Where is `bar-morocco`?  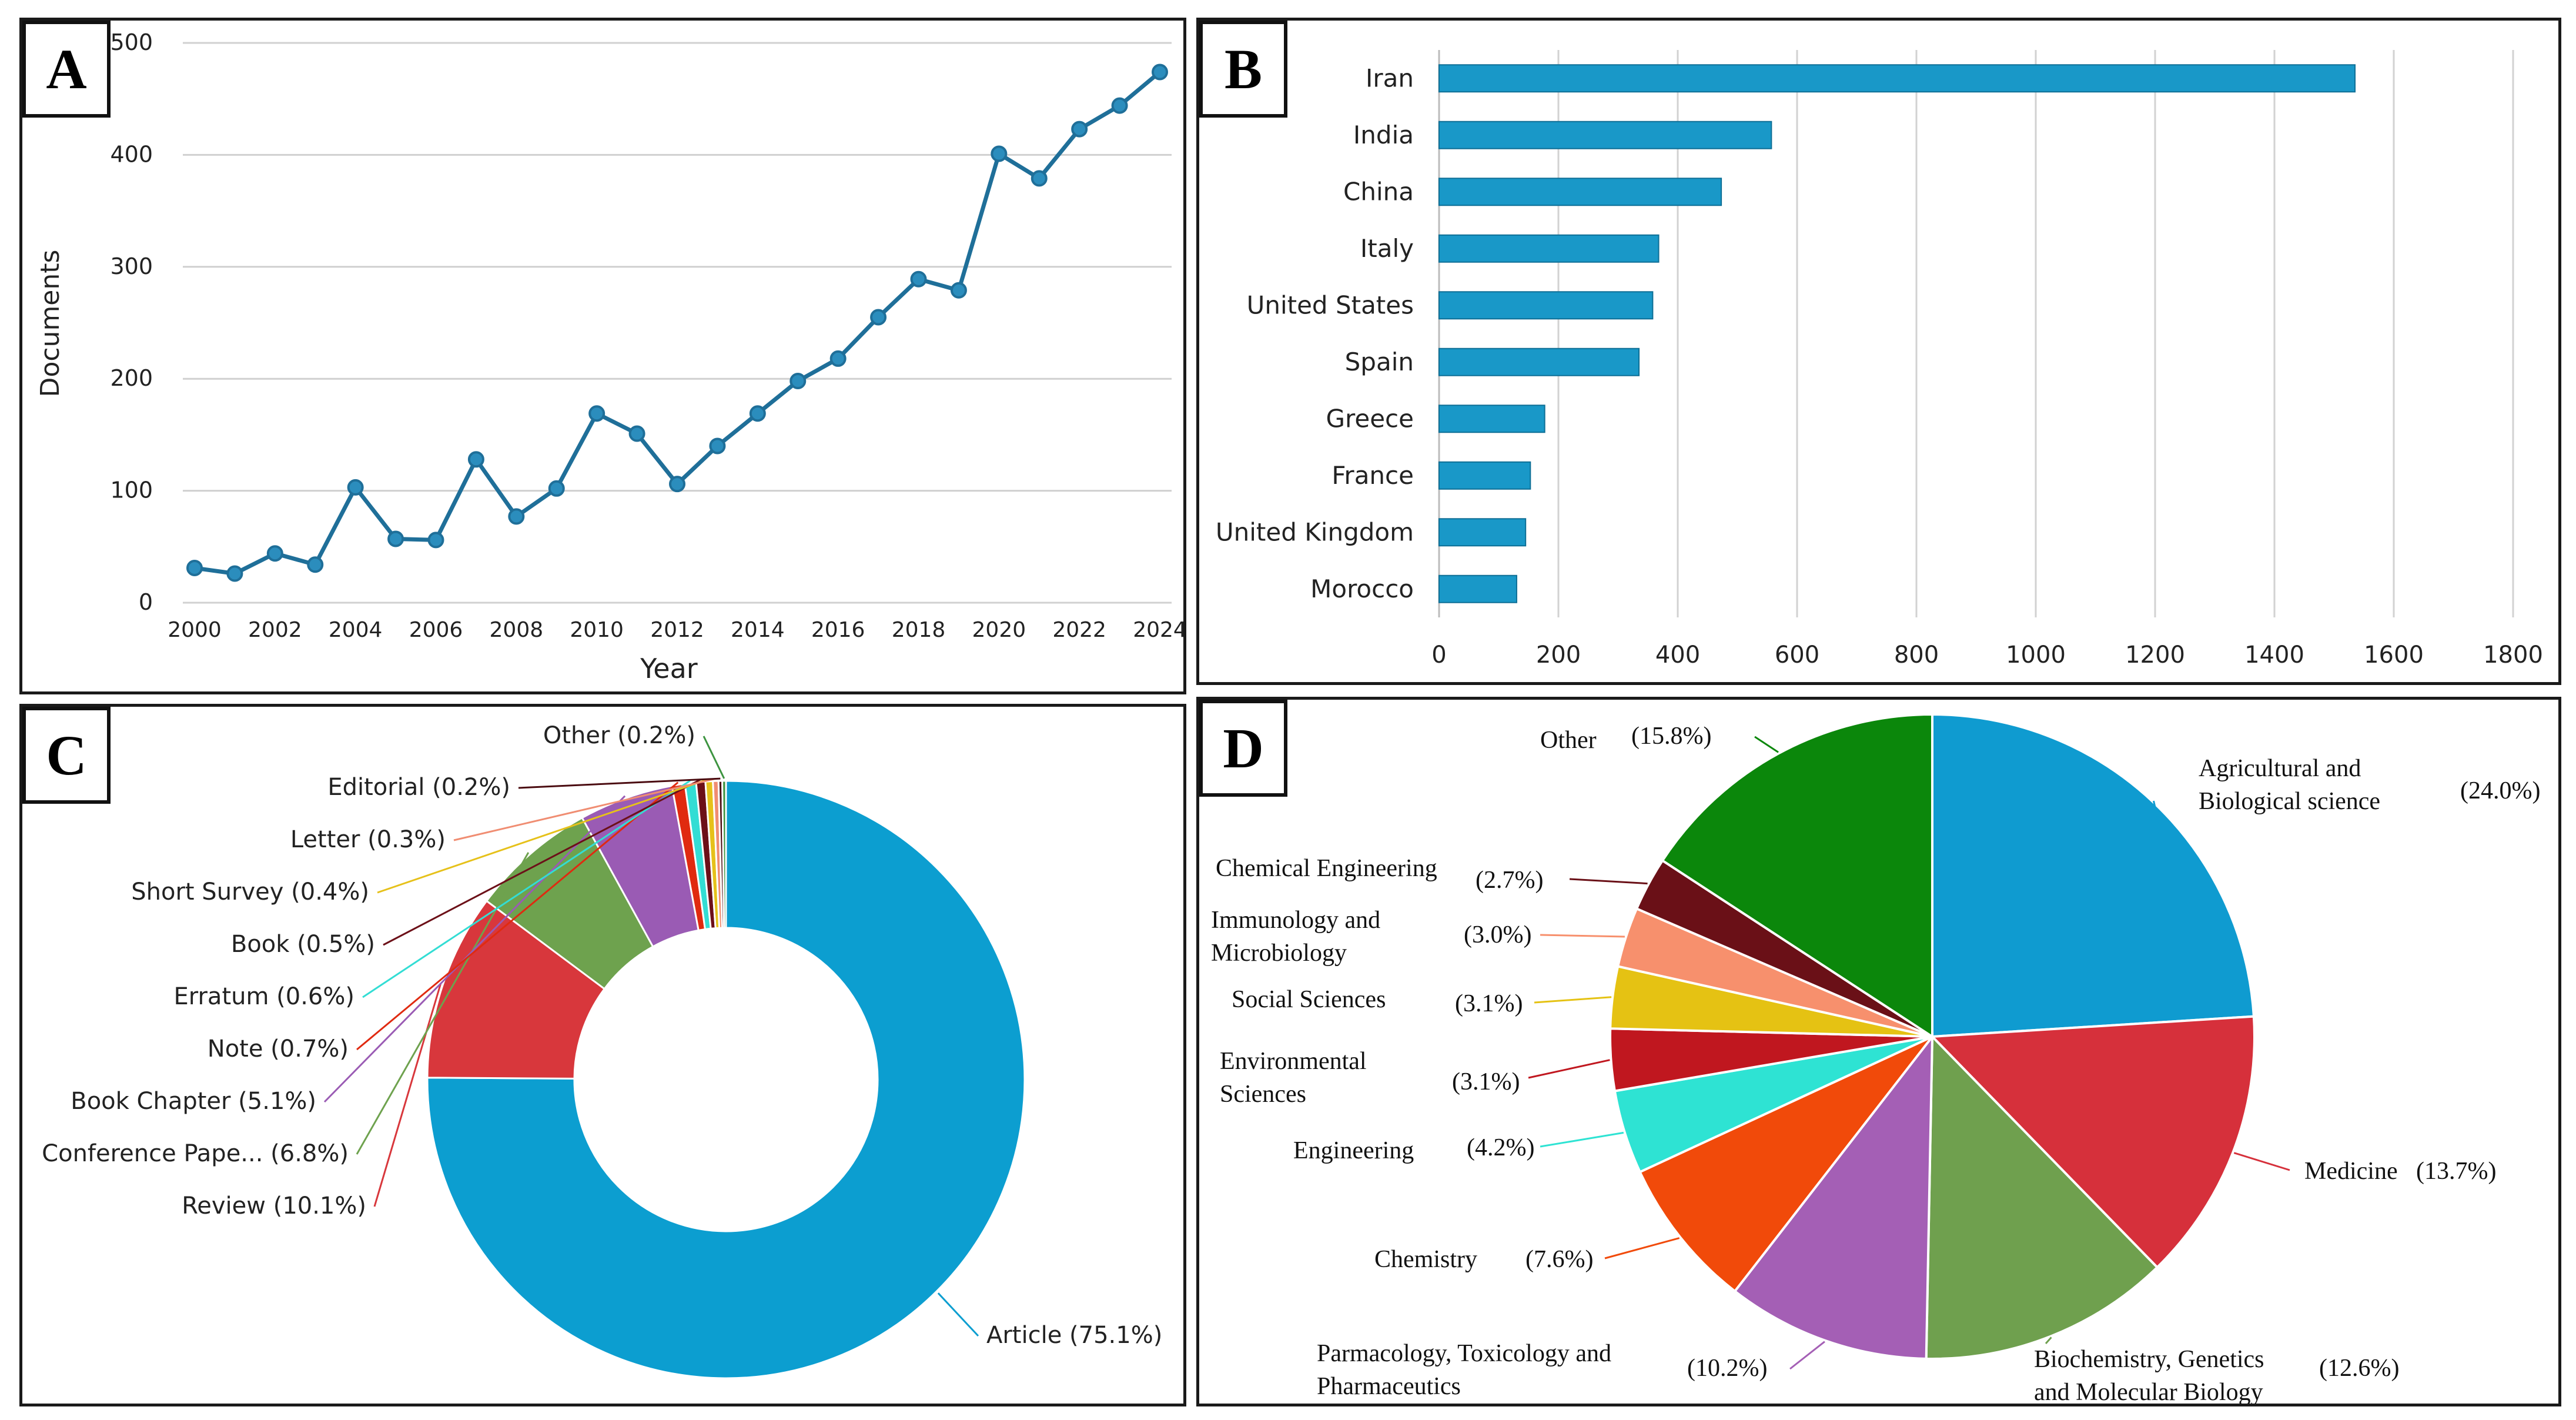 bar-morocco is located at coordinates (1477, 588).